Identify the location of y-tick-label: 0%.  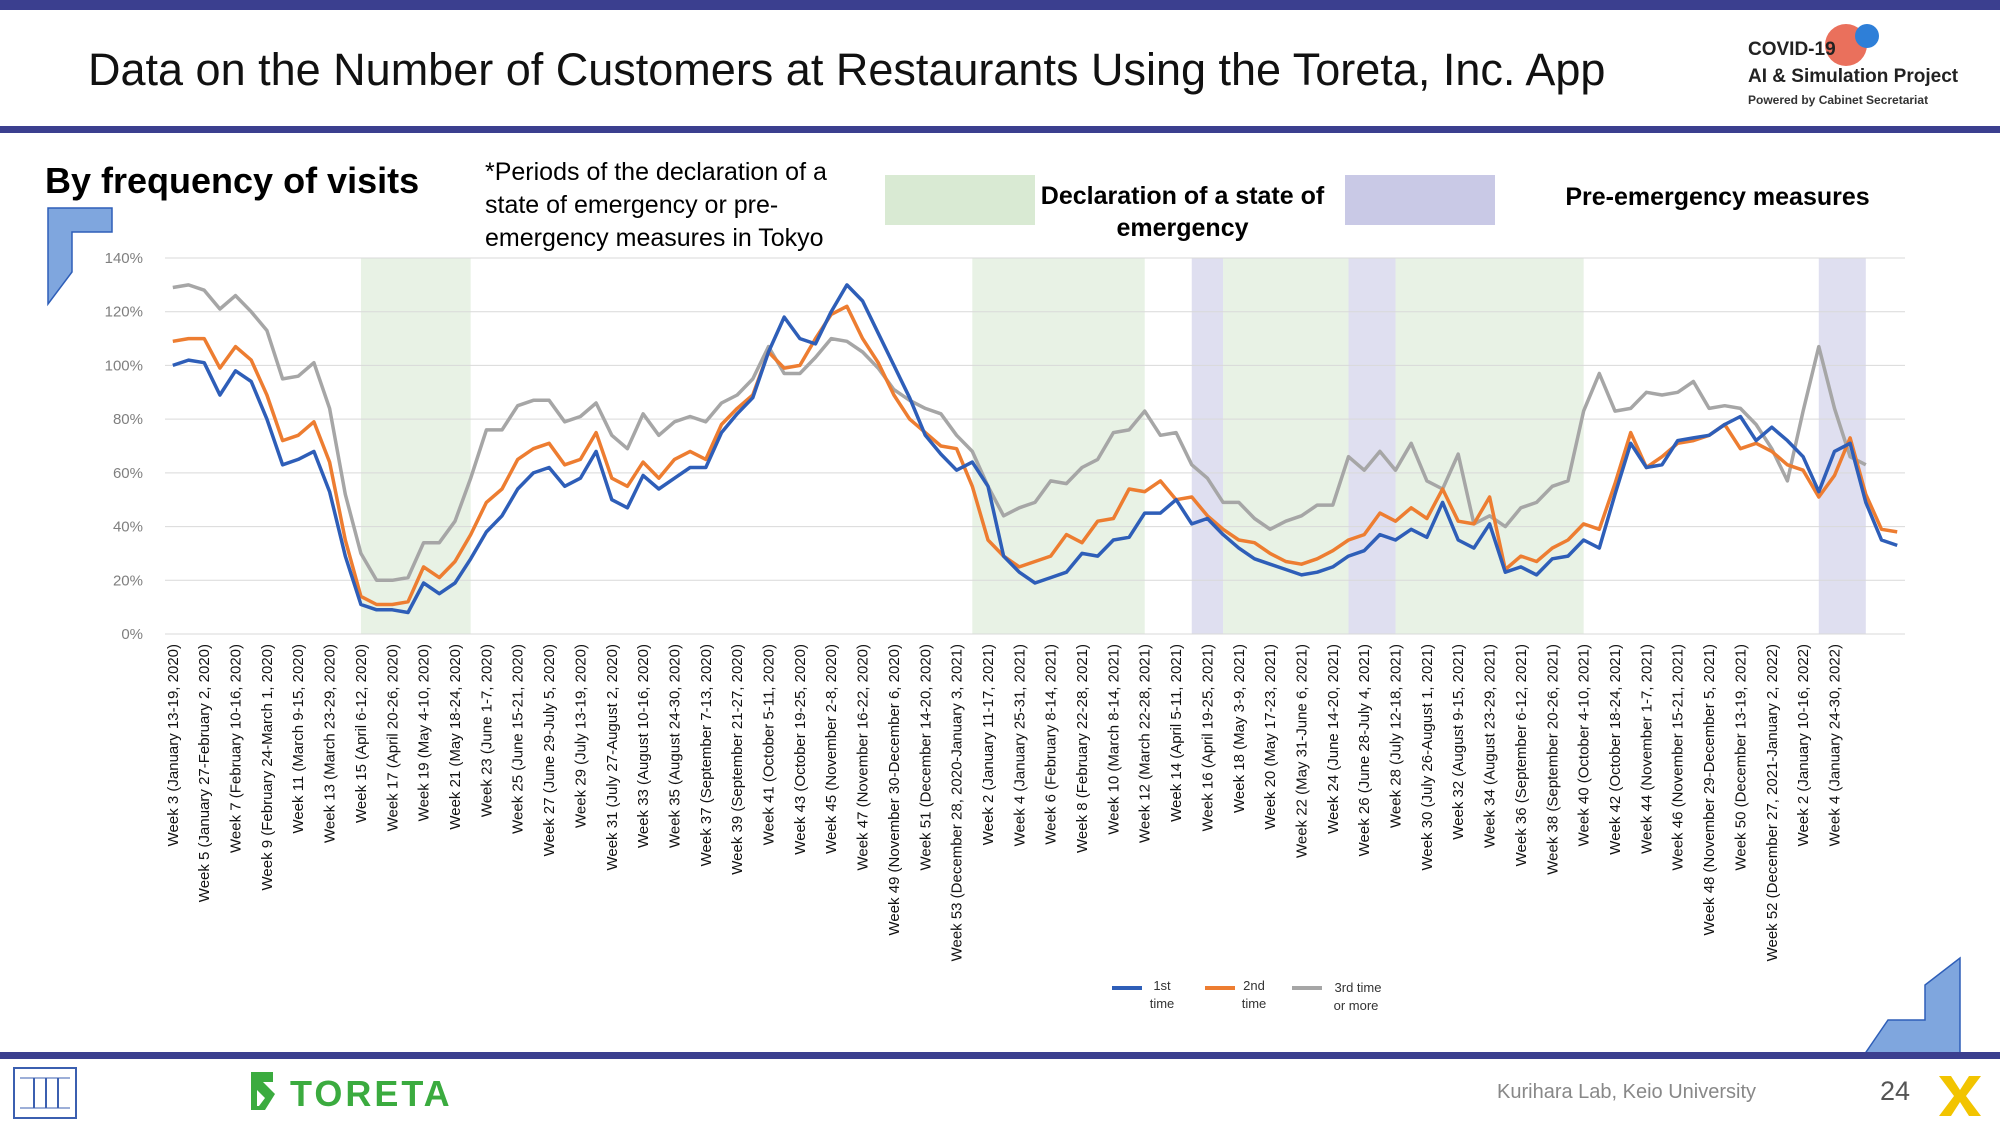
(132, 634).